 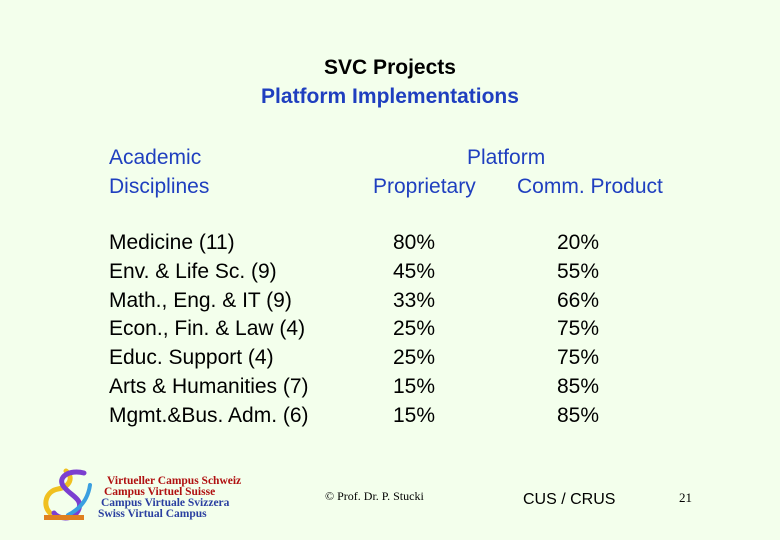 What do you see at coordinates (209, 415) in the screenshot?
I see `table-row-discipline: Mgmt.&Bus. Adm. (6)` at bounding box center [209, 415].